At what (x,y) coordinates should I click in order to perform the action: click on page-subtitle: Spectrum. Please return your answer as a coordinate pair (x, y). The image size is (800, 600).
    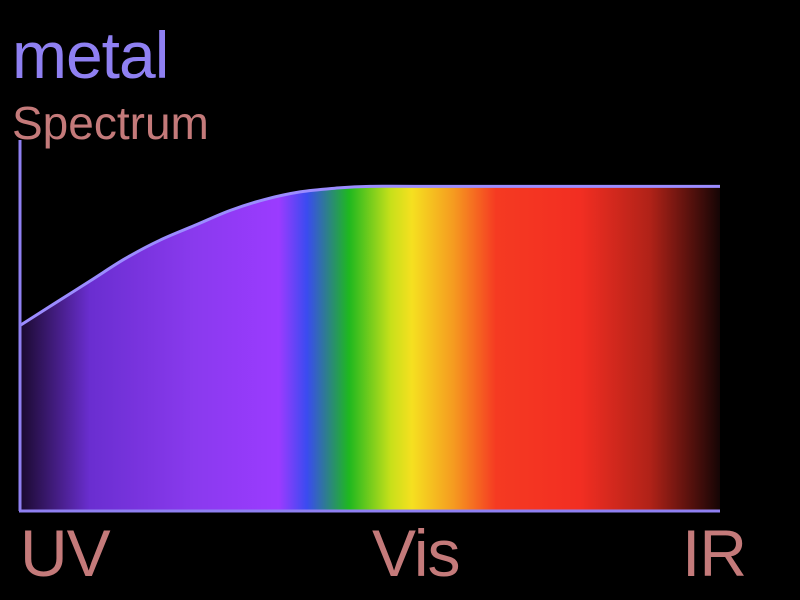
    Looking at the image, I should click on (110, 123).